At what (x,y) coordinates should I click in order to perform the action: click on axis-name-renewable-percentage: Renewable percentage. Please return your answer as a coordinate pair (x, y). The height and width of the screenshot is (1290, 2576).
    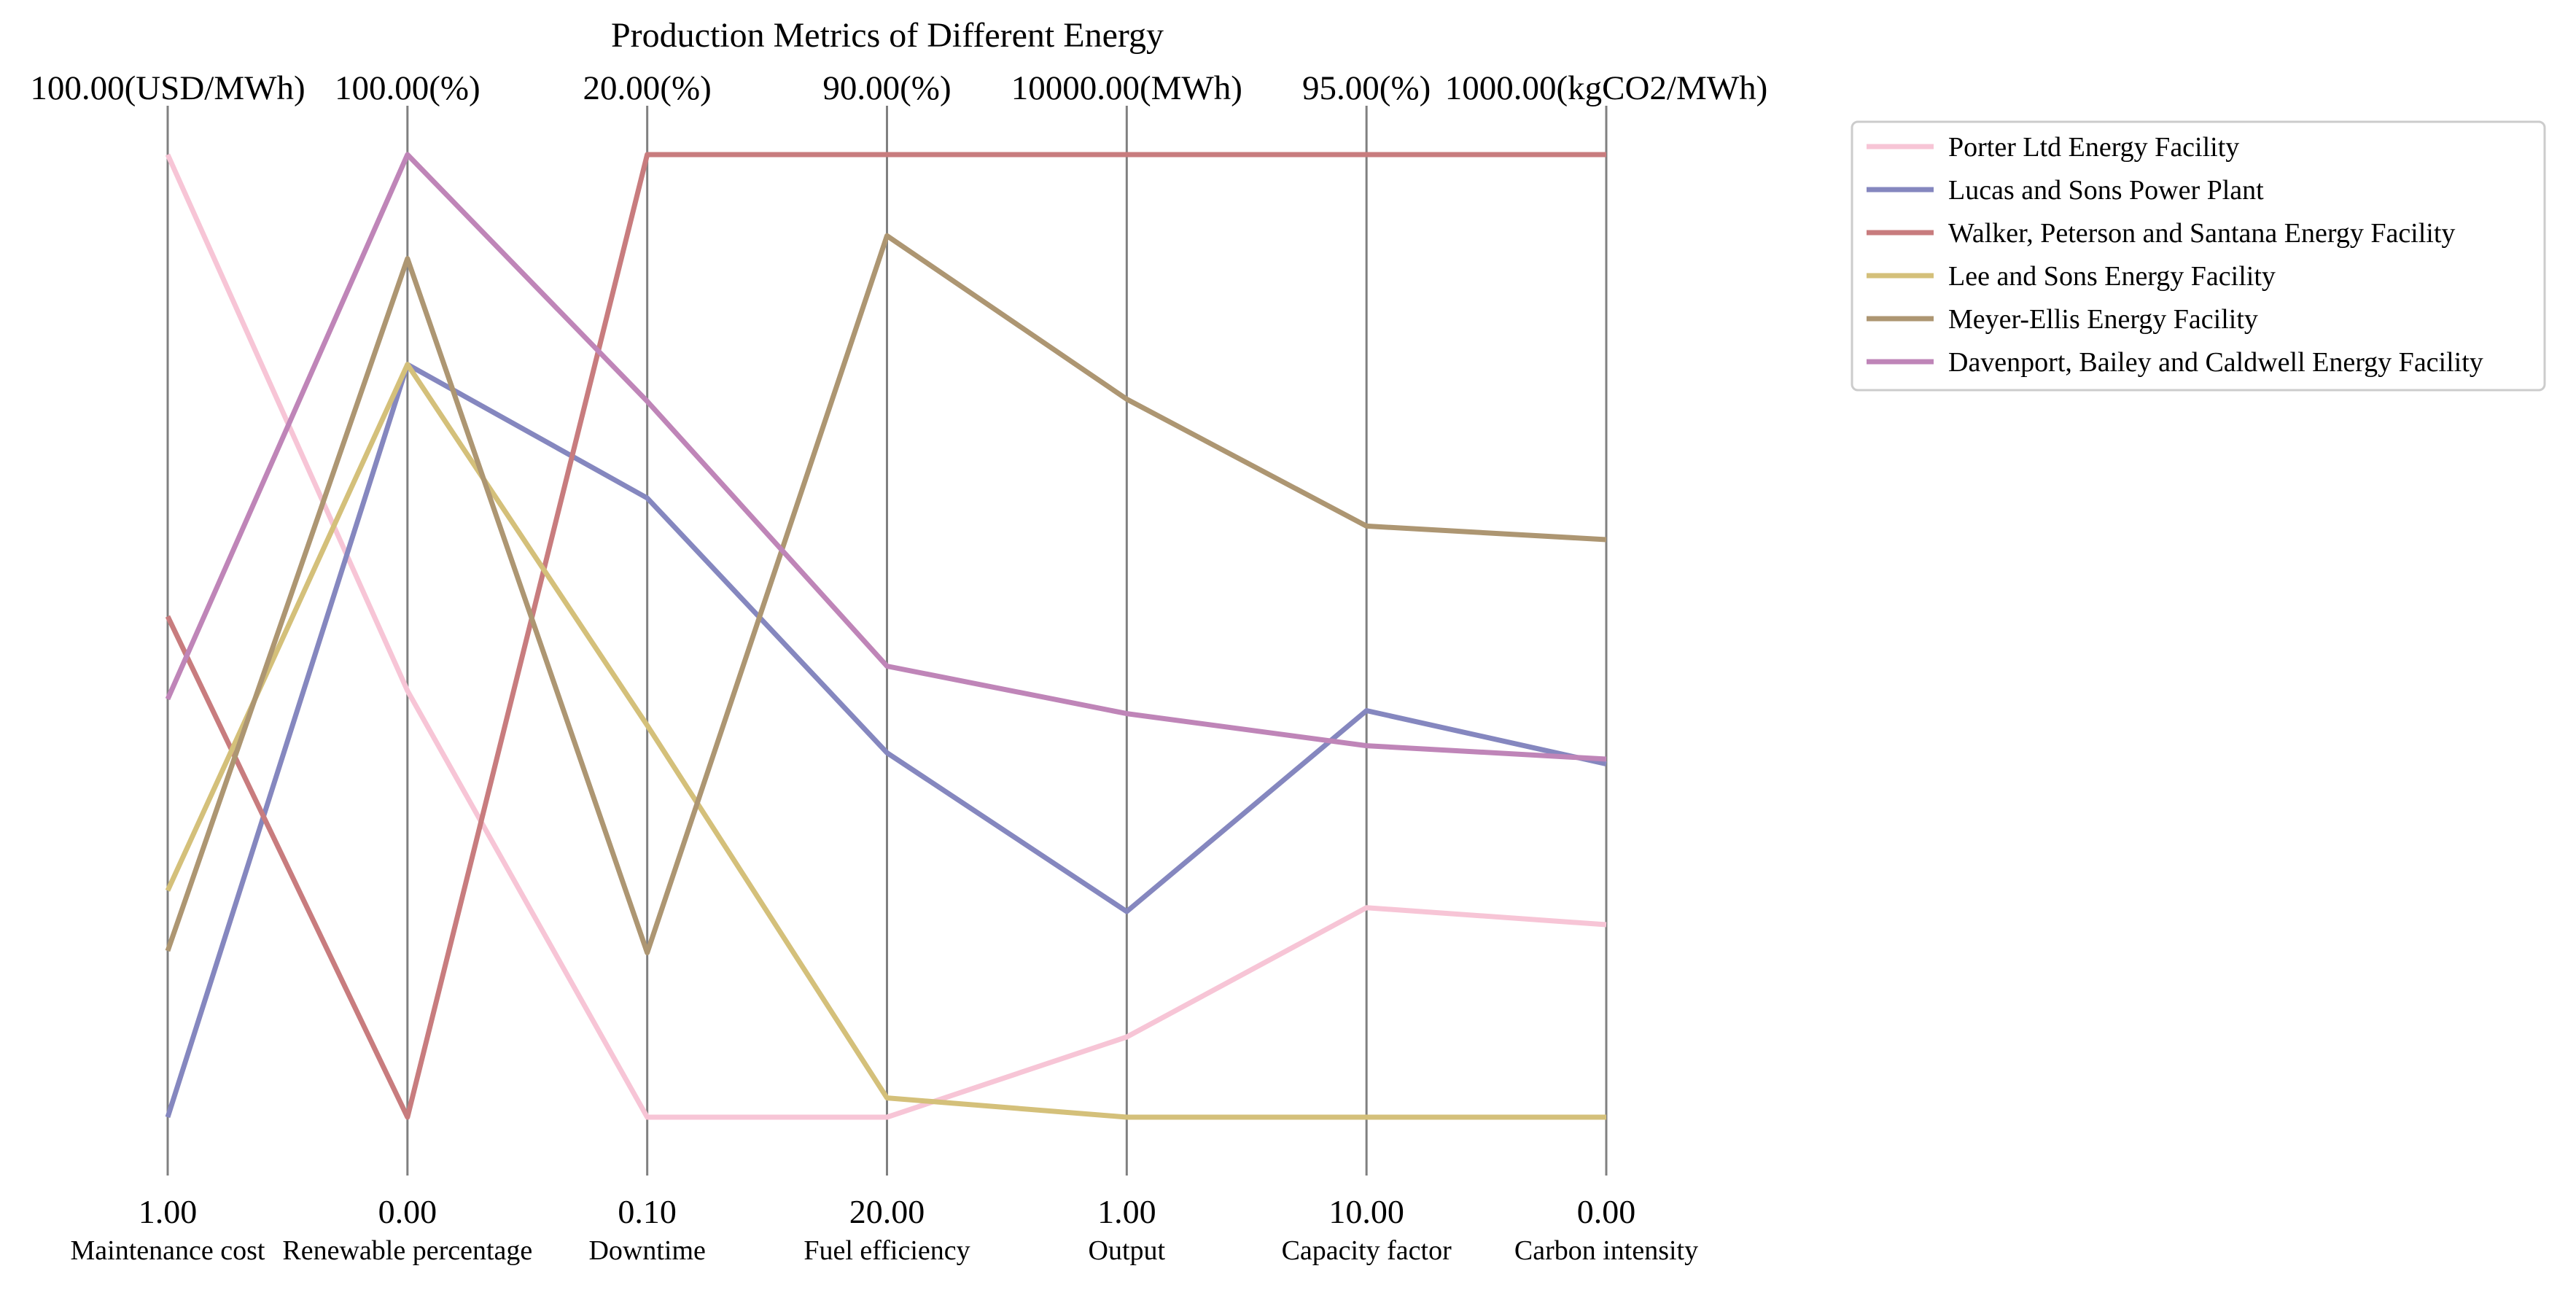
    Looking at the image, I should click on (407, 1250).